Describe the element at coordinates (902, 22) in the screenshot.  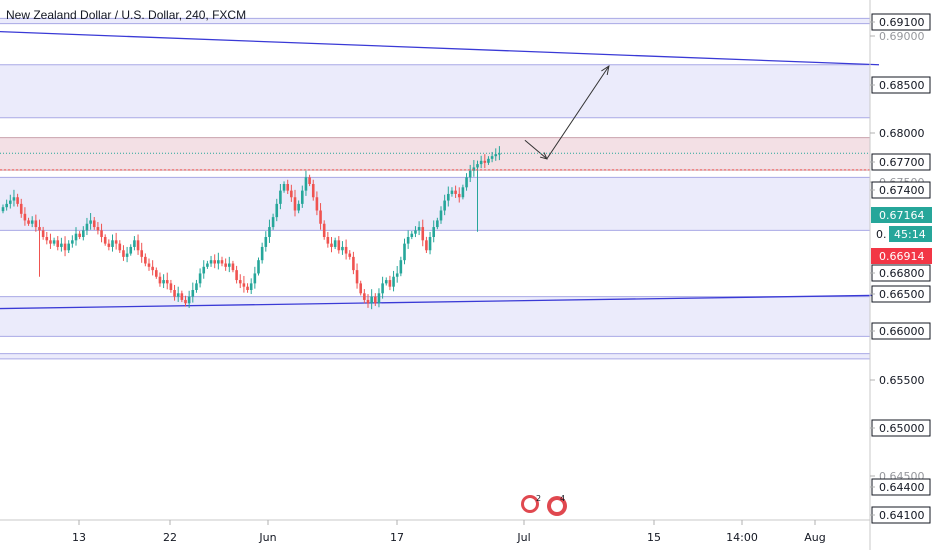
I see `y-tick-label-0: 0.69100` at that location.